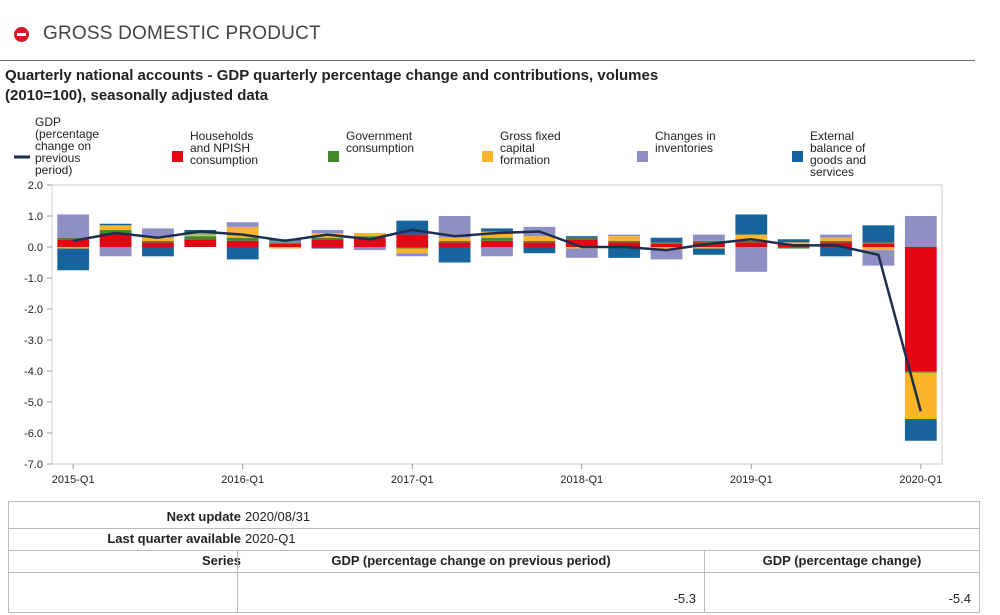 The width and height of the screenshot is (1000, 615). Describe the element at coordinates (487, 30) in the screenshot. I see `section-header: GROSS DOMESTIC PRODUCT` at that location.